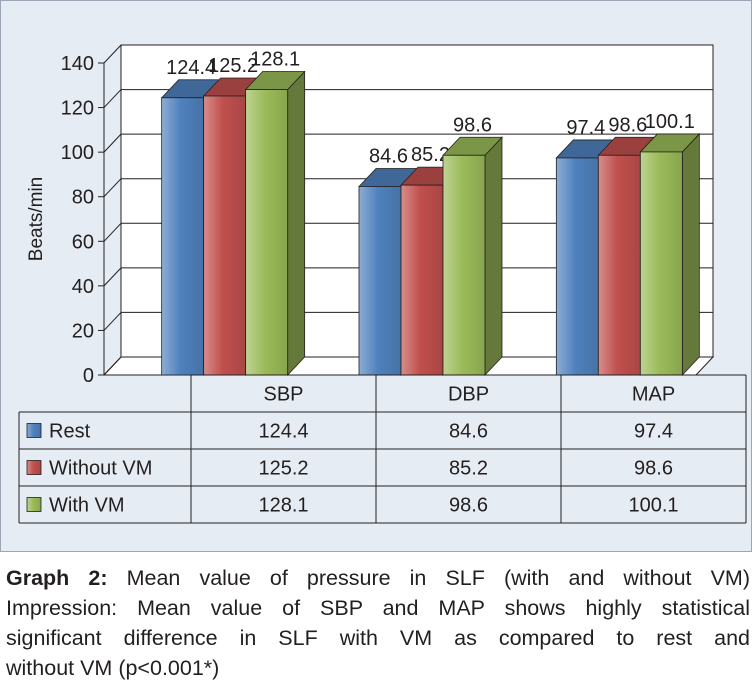 The image size is (752, 691). What do you see at coordinates (83, 198) in the screenshot?
I see `y-tick-label: 80` at bounding box center [83, 198].